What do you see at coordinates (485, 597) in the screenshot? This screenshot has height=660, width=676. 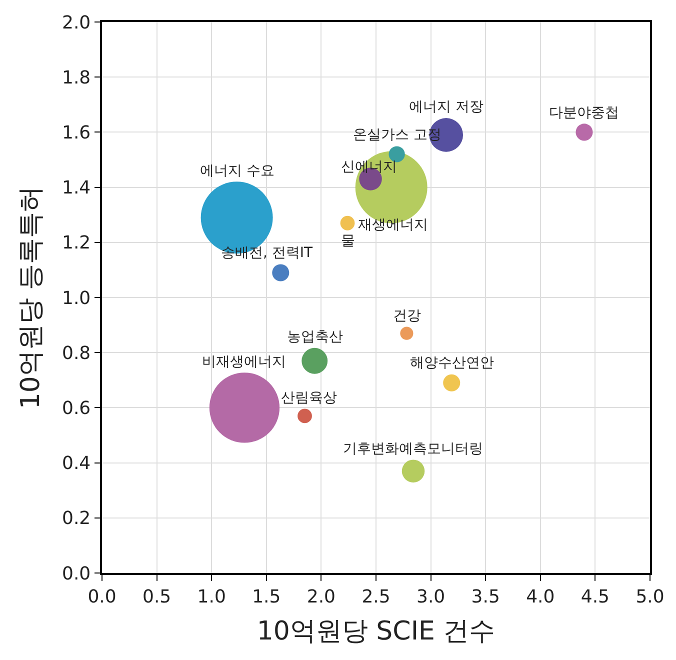 I see `x-tick-label: 3.5` at bounding box center [485, 597].